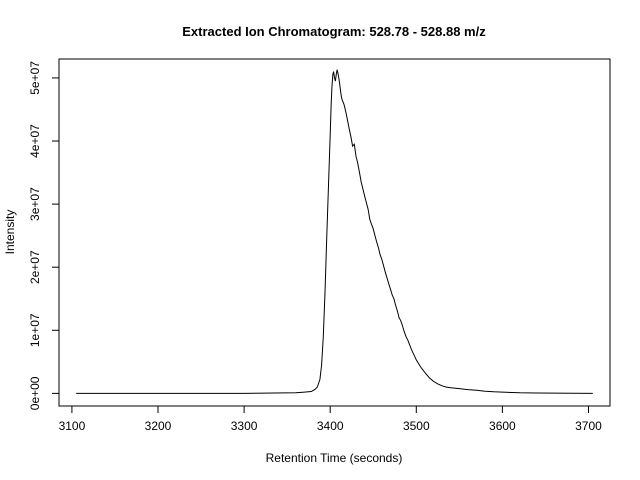  What do you see at coordinates (502, 426) in the screenshot?
I see `x-tick-label: 3600` at bounding box center [502, 426].